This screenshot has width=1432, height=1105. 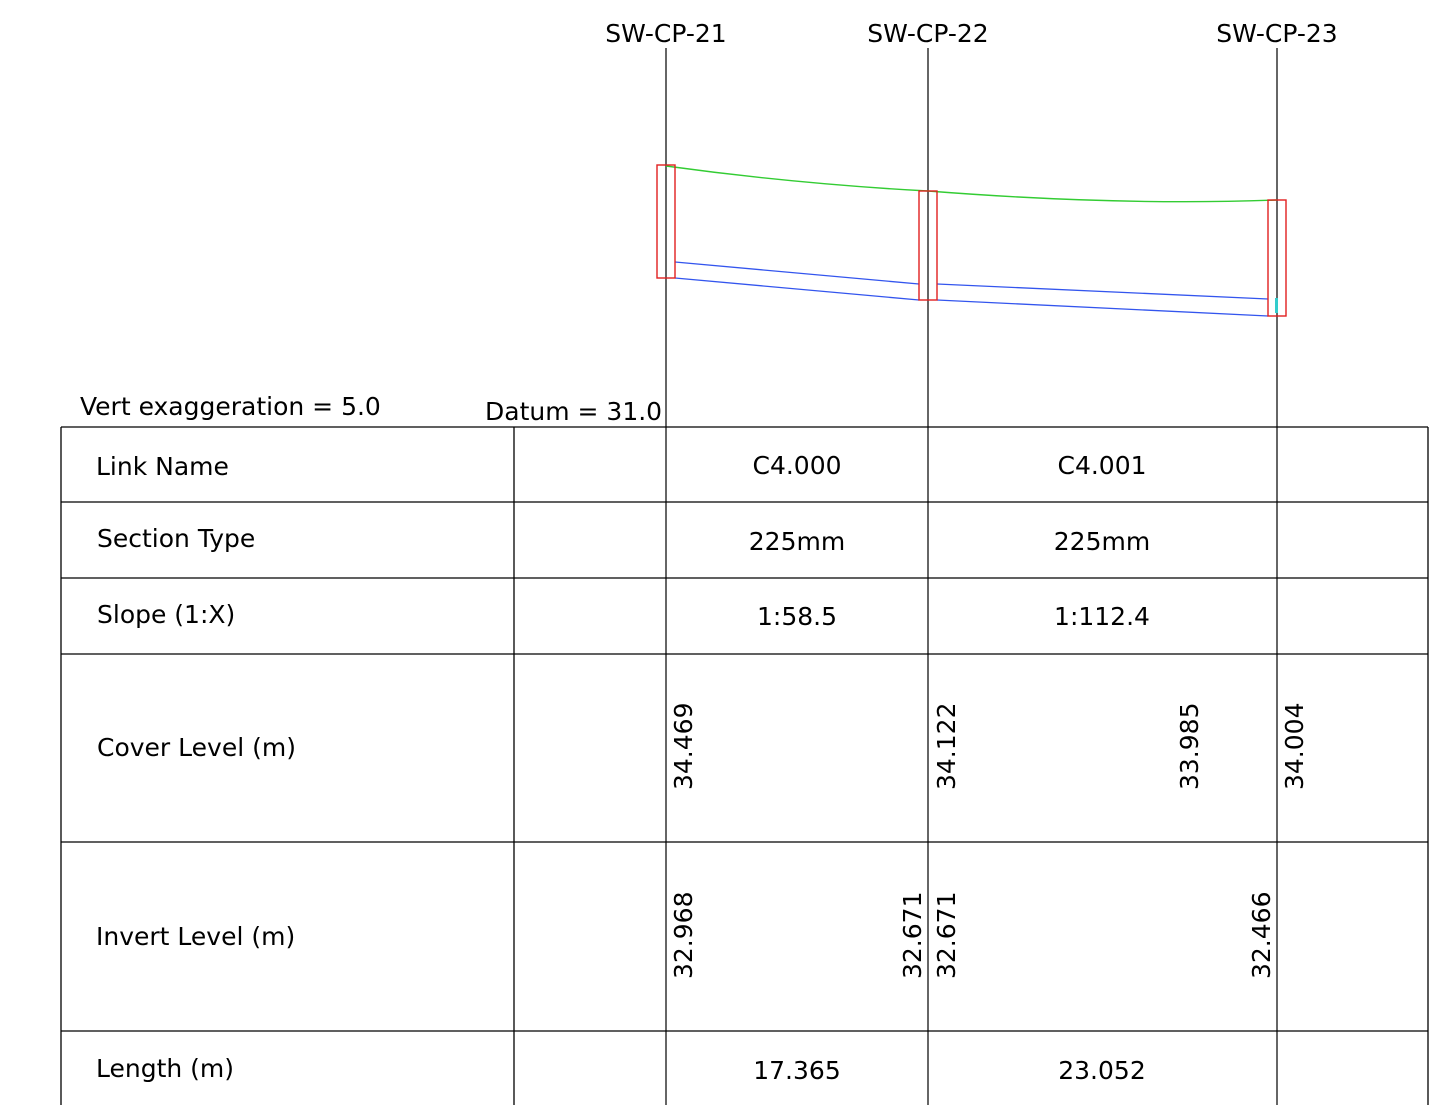 I want to click on invert-level-c4-000-down: 32.671, so click(x=912, y=935).